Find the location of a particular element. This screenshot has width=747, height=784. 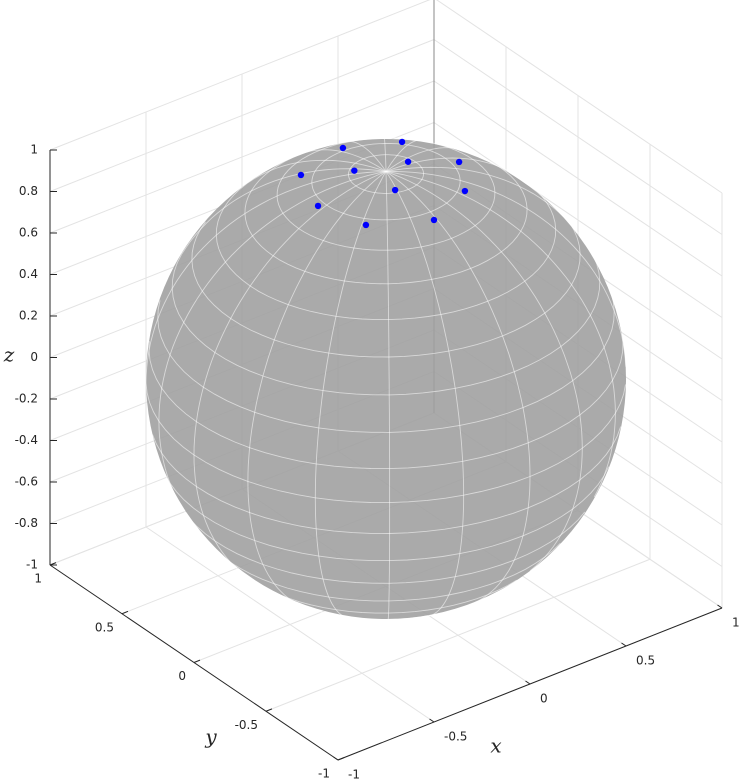

y-axis-label: y is located at coordinates (210, 737).